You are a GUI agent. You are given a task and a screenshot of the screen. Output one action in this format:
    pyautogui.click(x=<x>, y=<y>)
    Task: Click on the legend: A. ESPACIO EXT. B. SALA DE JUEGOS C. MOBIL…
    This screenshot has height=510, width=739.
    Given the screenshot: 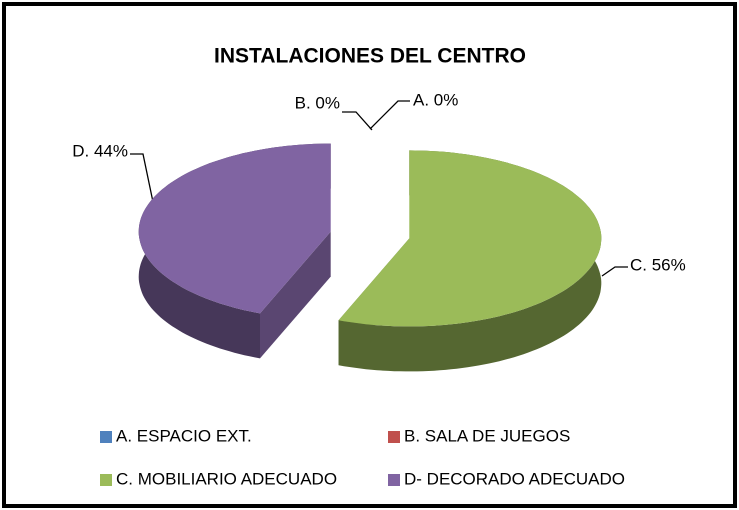 What is the action you would take?
    pyautogui.click(x=362, y=457)
    